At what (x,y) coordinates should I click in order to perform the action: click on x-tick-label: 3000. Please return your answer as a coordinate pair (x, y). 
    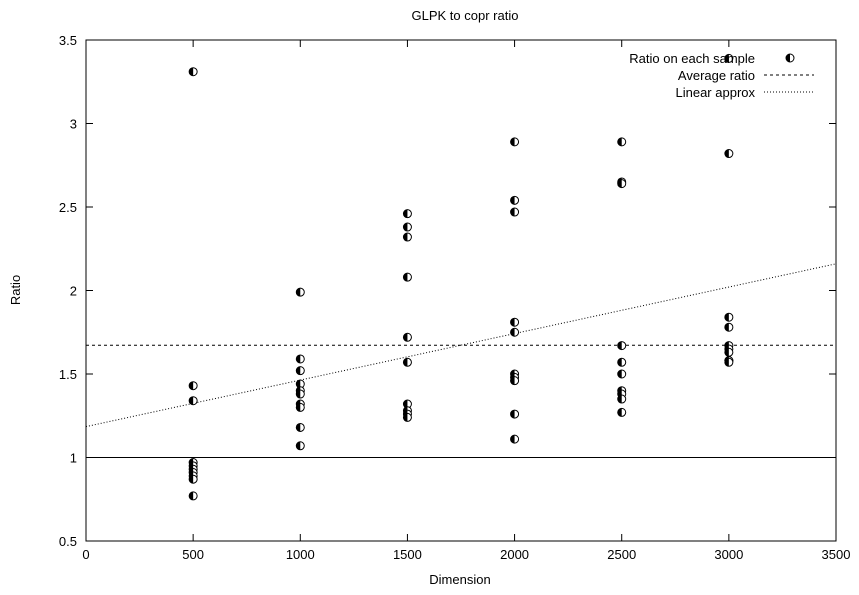
    Looking at the image, I should click on (728, 554).